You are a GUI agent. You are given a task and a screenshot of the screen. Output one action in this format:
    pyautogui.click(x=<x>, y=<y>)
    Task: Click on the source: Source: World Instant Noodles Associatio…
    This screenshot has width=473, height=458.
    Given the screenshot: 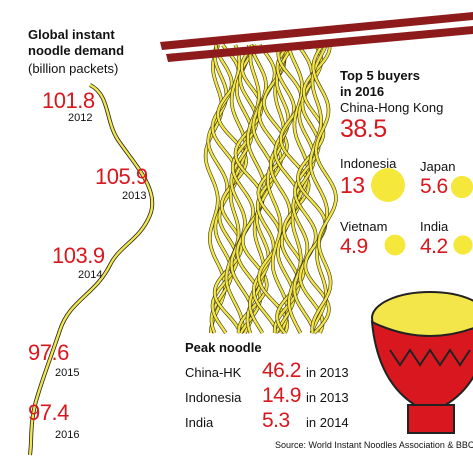 What is the action you would take?
    pyautogui.click(x=374, y=445)
    